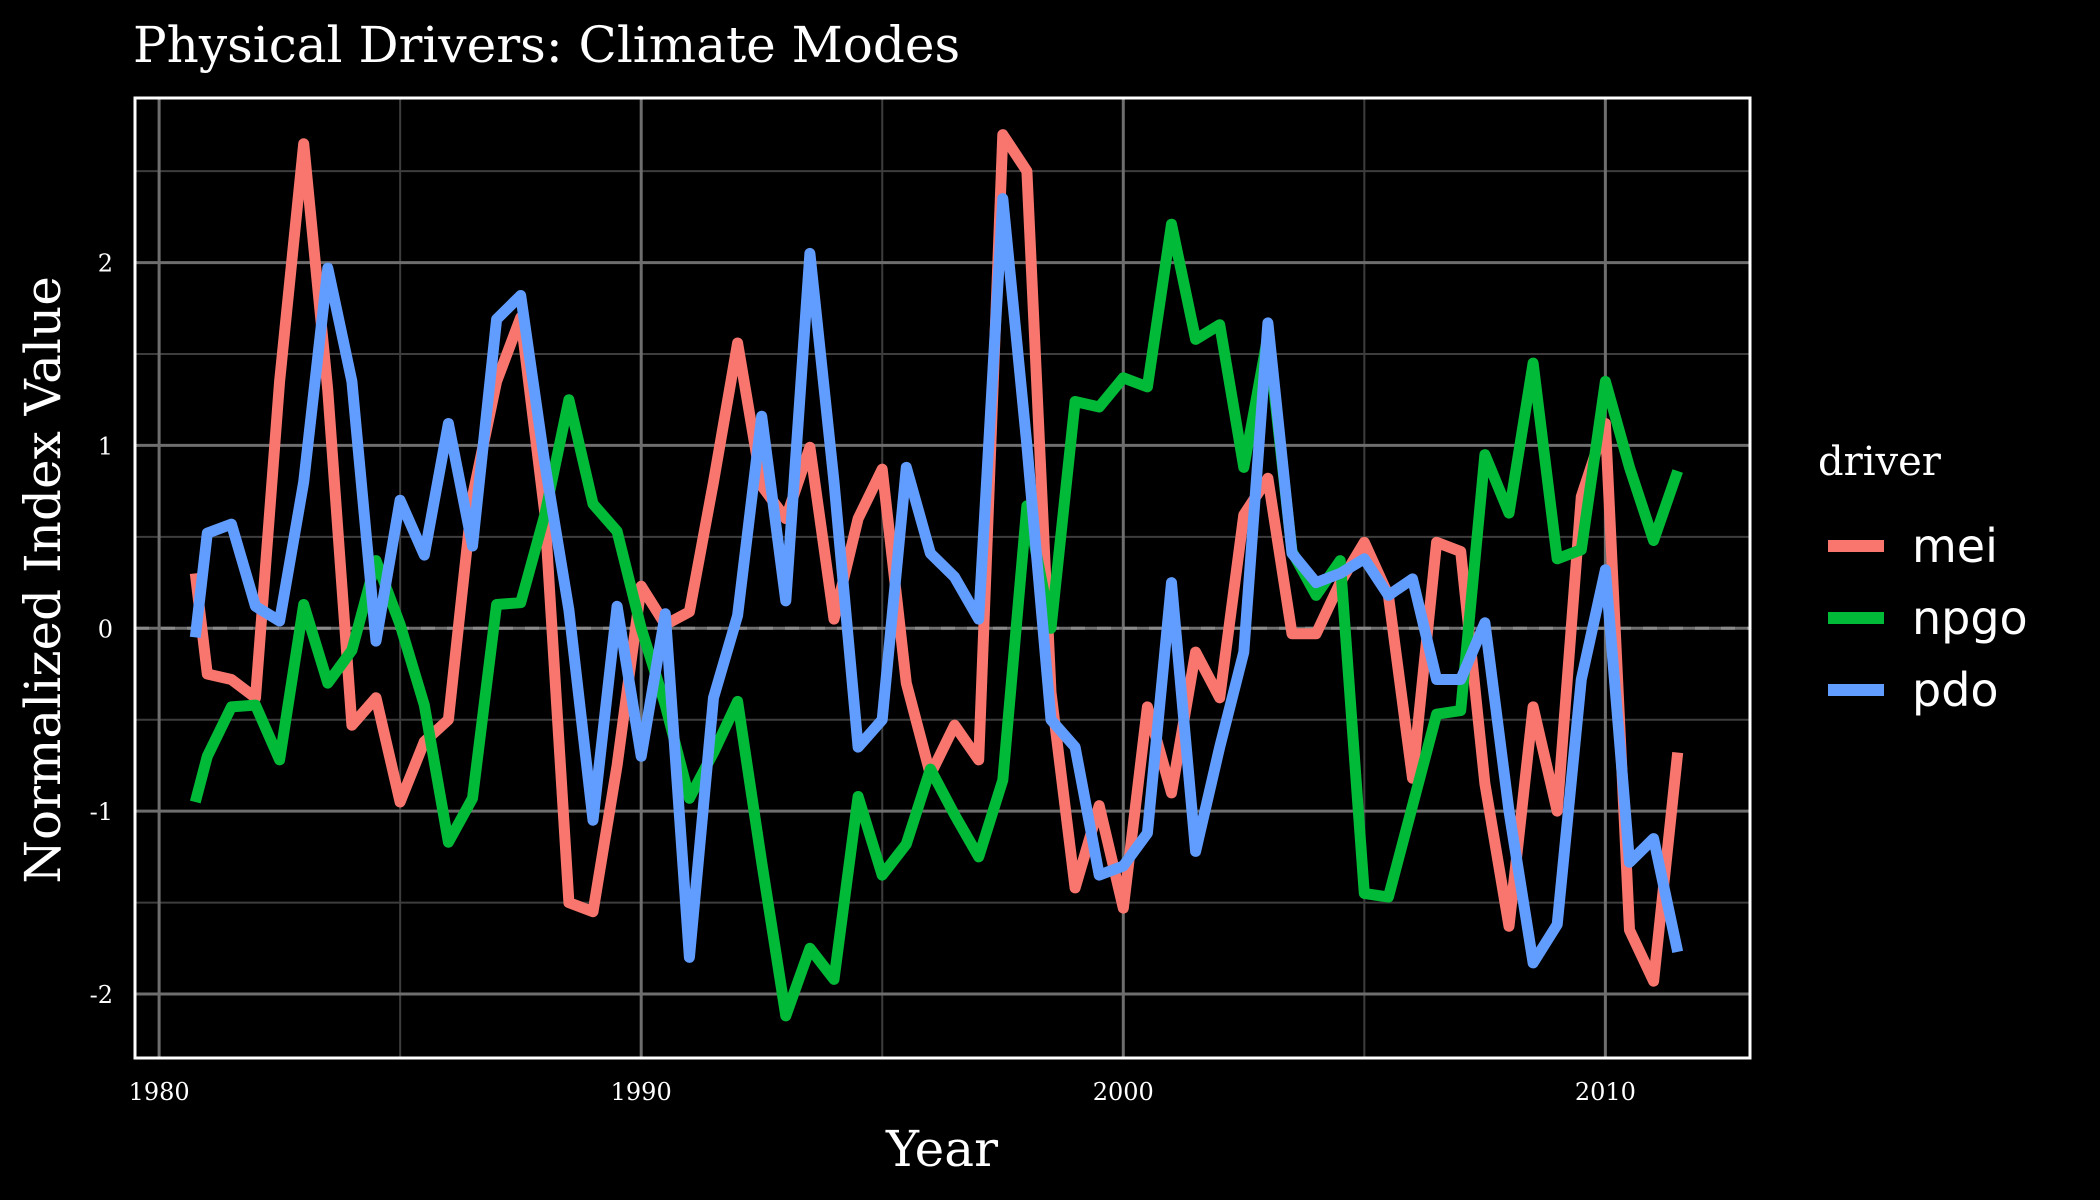 This screenshot has height=1200, width=2100. What do you see at coordinates (105, 629) in the screenshot?
I see `y-tick-label: 0` at bounding box center [105, 629].